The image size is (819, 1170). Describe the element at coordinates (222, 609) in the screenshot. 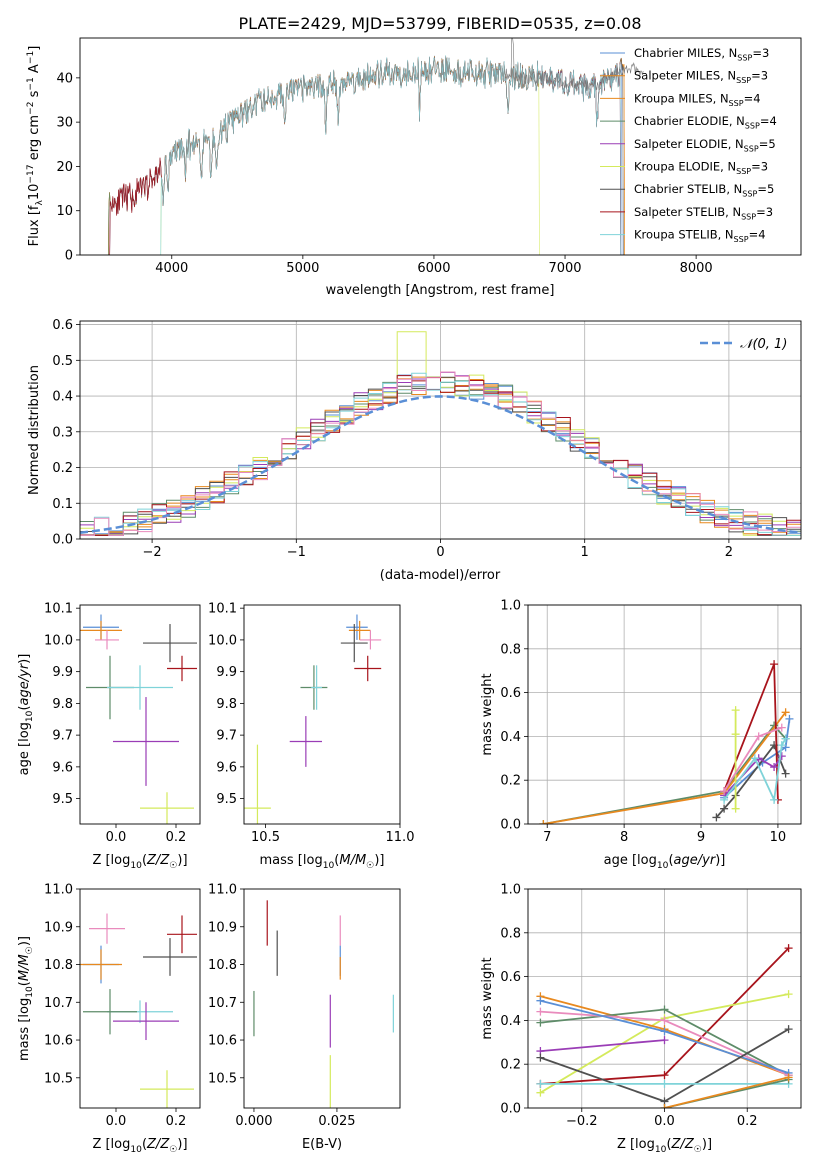

I see `y-tick-label: 10.1` at that location.